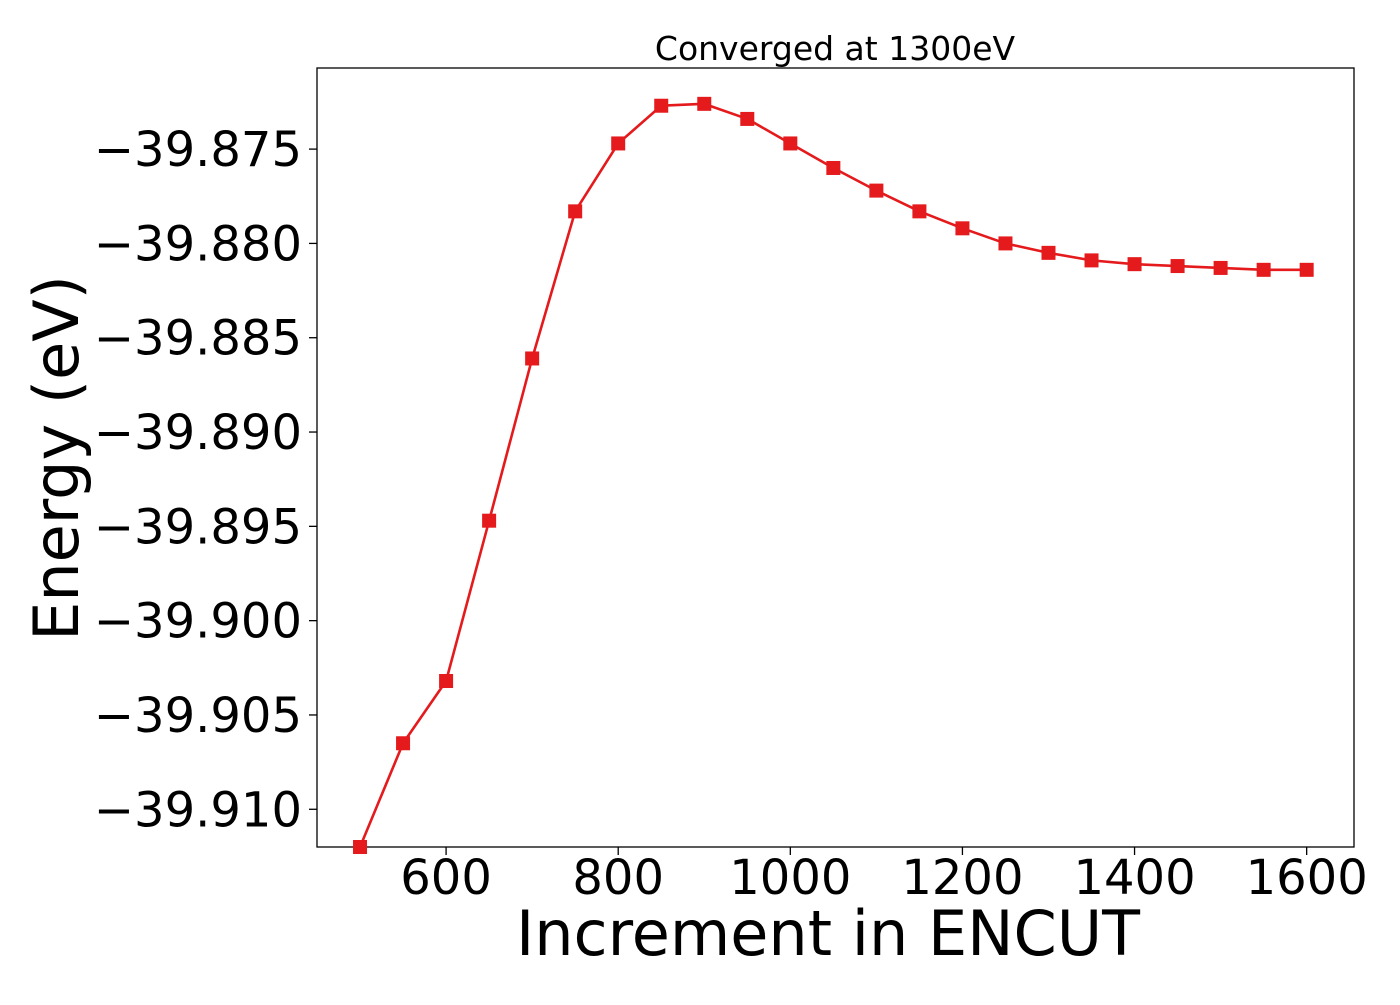  What do you see at coordinates (790, 878) in the screenshot?
I see `x-tick-label: 1000` at bounding box center [790, 878].